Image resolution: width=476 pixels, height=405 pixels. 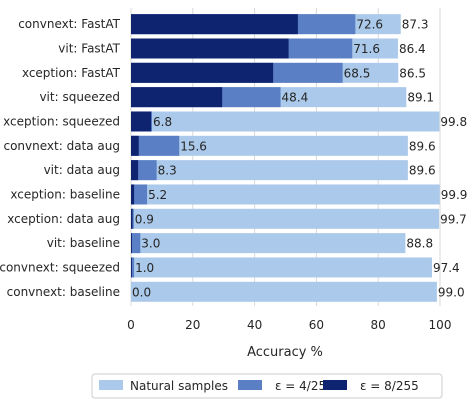 What do you see at coordinates (446, 268) in the screenshot?
I see `natural-value-label: 97.4` at bounding box center [446, 268].